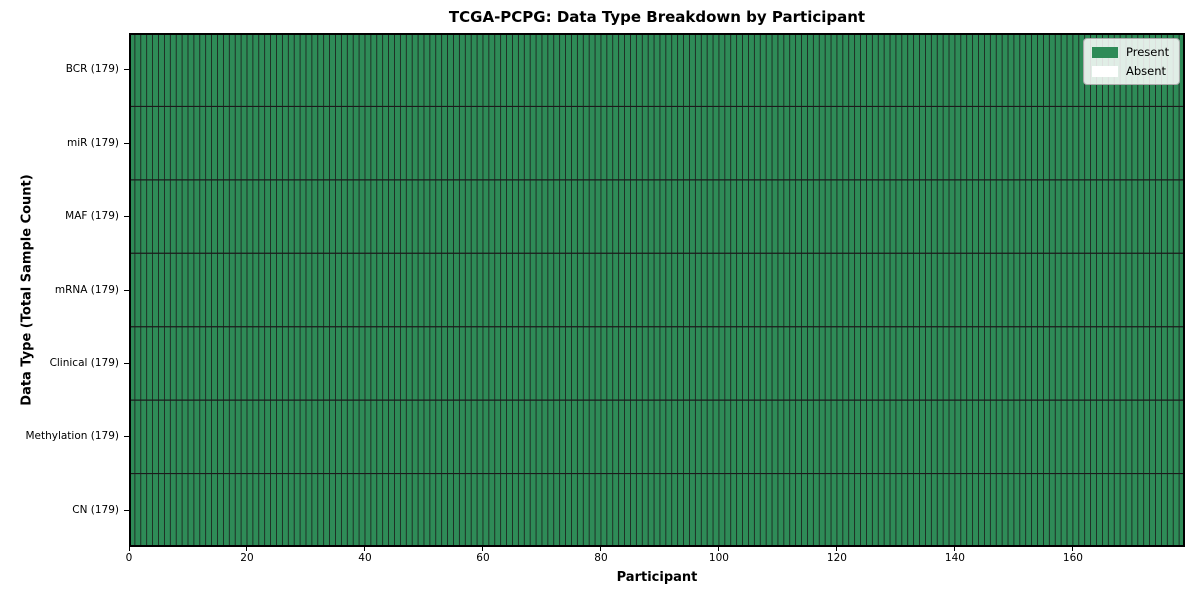 The height and width of the screenshot is (600, 1200). What do you see at coordinates (1105, 52) in the screenshot?
I see `legend-swatch-present-icon` at bounding box center [1105, 52].